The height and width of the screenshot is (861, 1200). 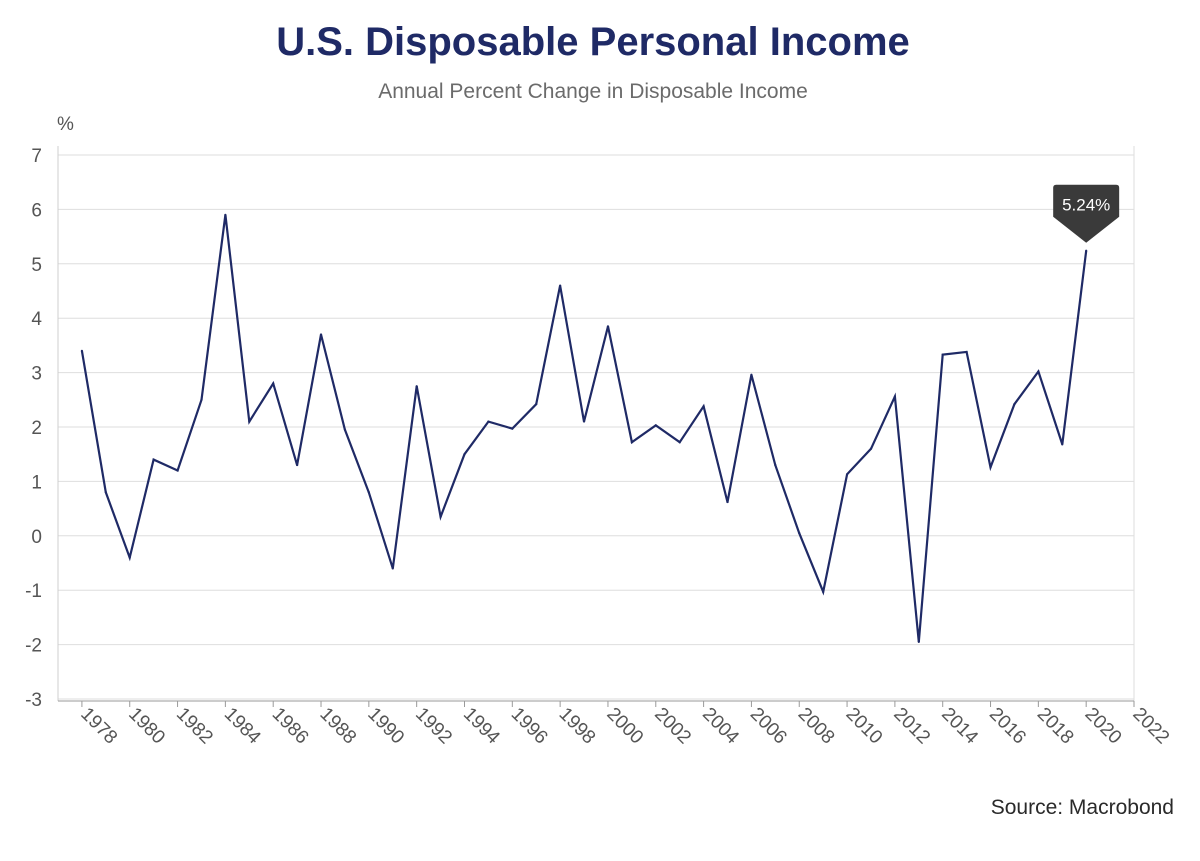 I want to click on value-callout: 5.24%, so click(x=1086, y=213).